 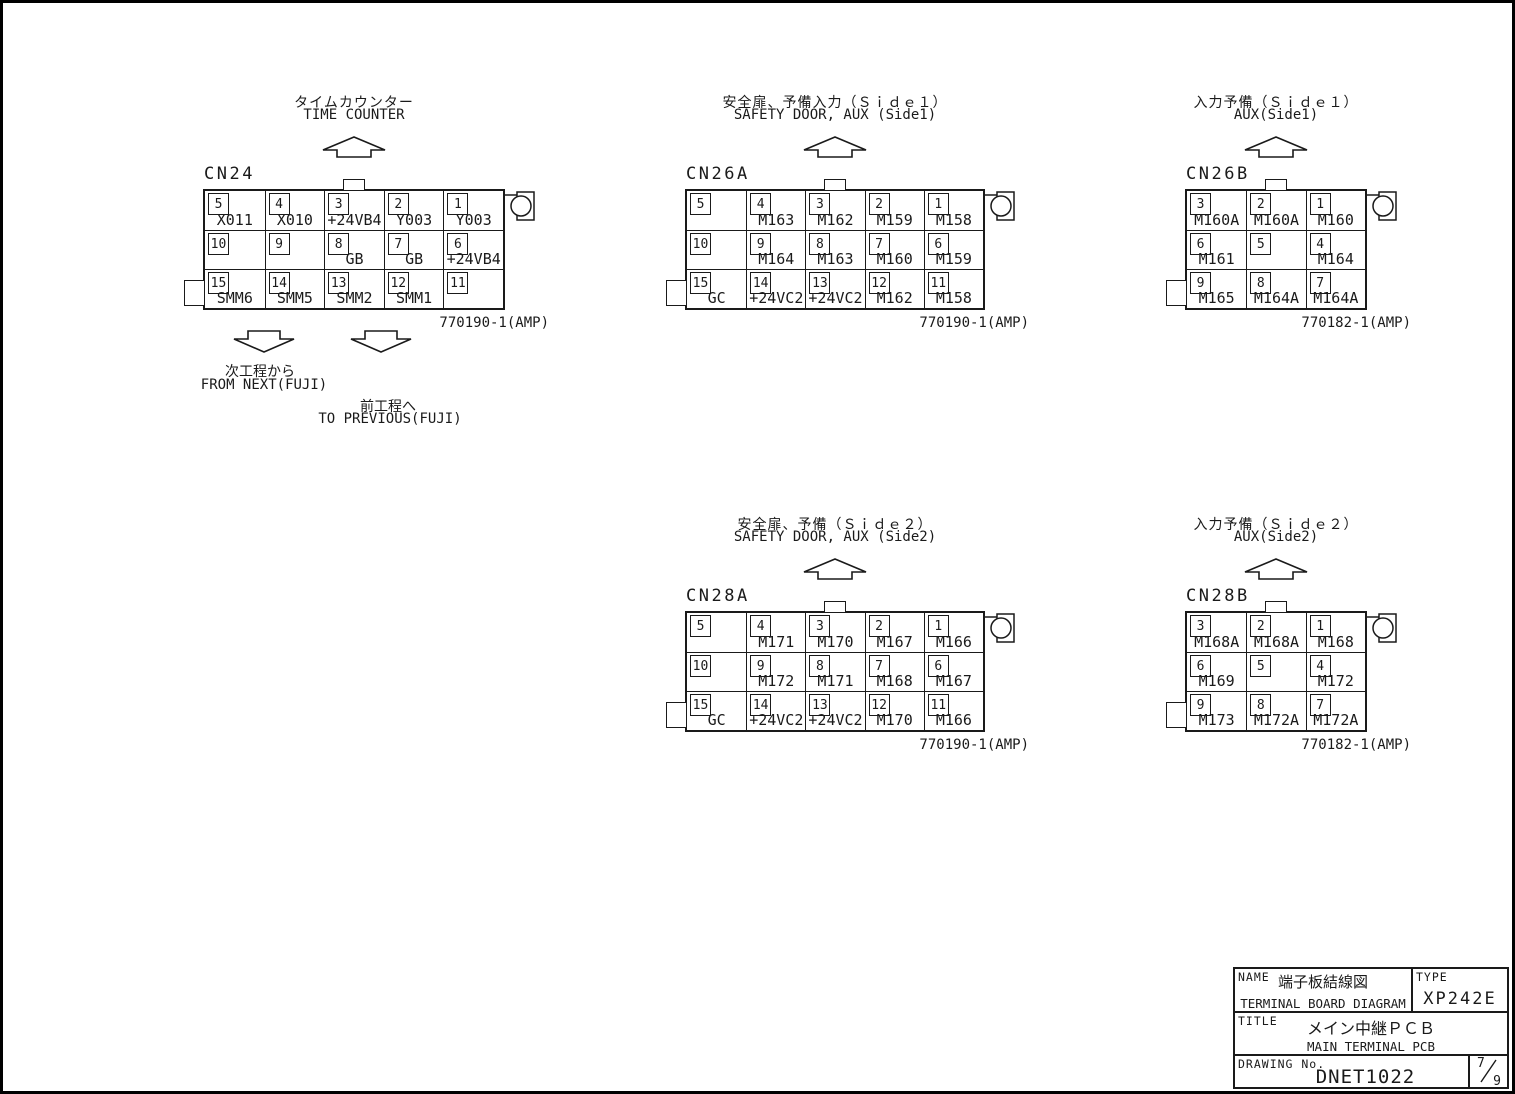 I want to click on pin-number: 8, so click(x=820, y=666).